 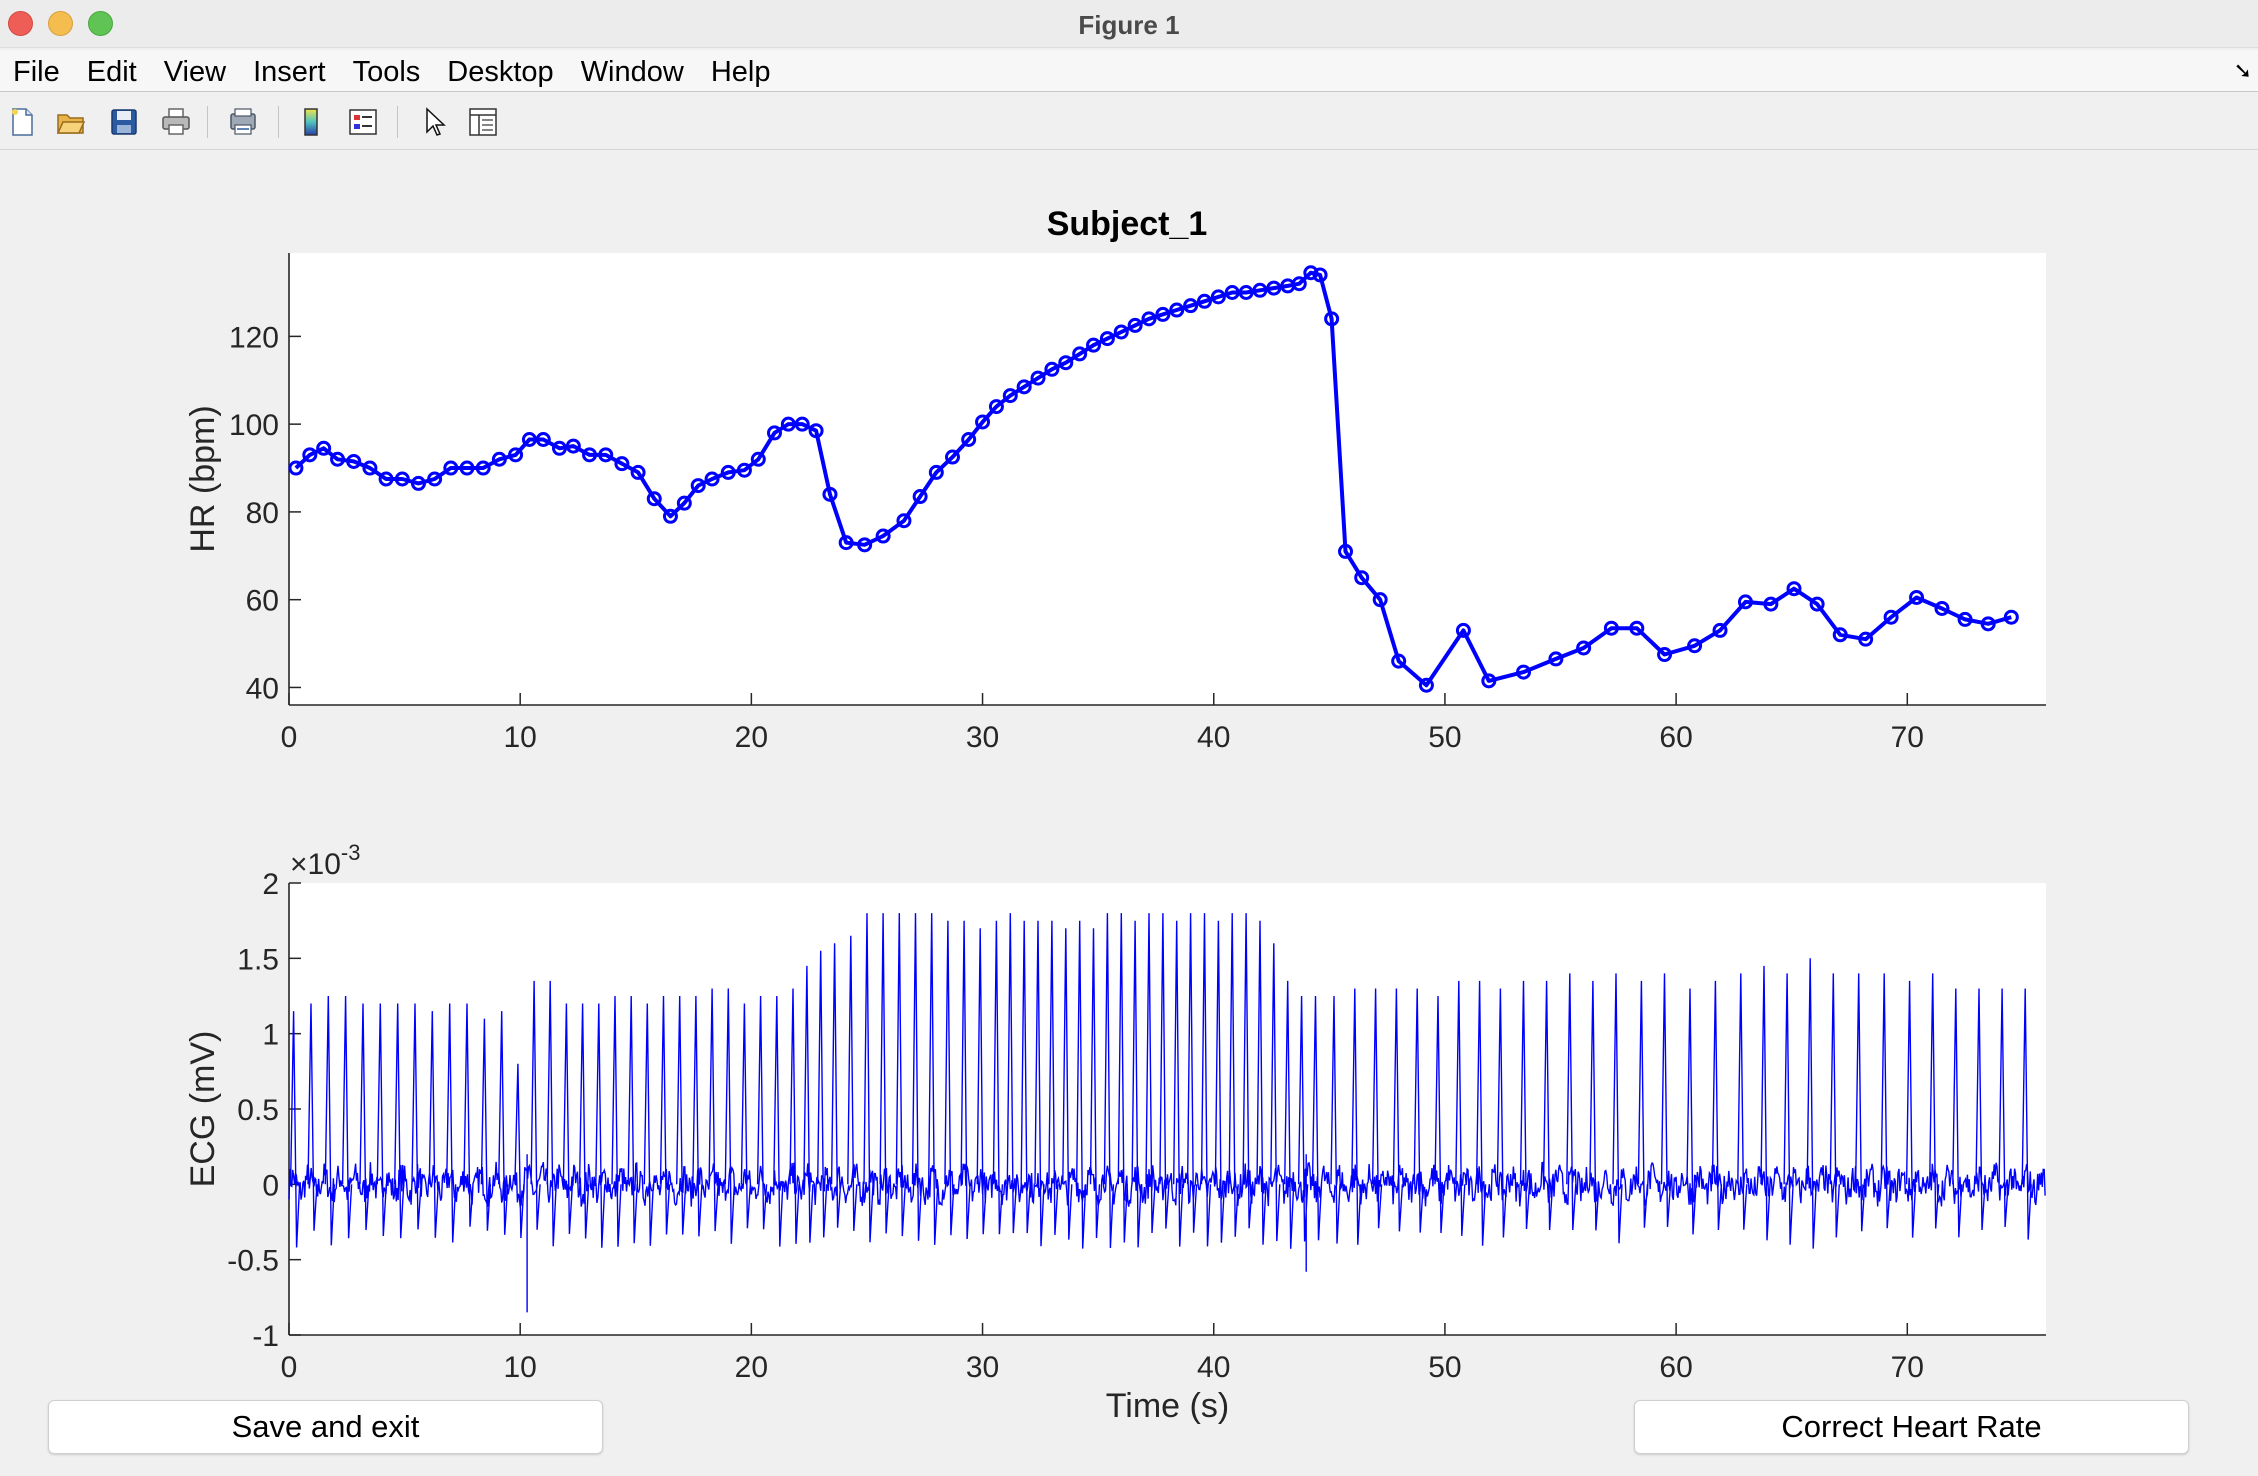 What do you see at coordinates (289, 72) in the screenshot?
I see `menu-insert: Insert` at bounding box center [289, 72].